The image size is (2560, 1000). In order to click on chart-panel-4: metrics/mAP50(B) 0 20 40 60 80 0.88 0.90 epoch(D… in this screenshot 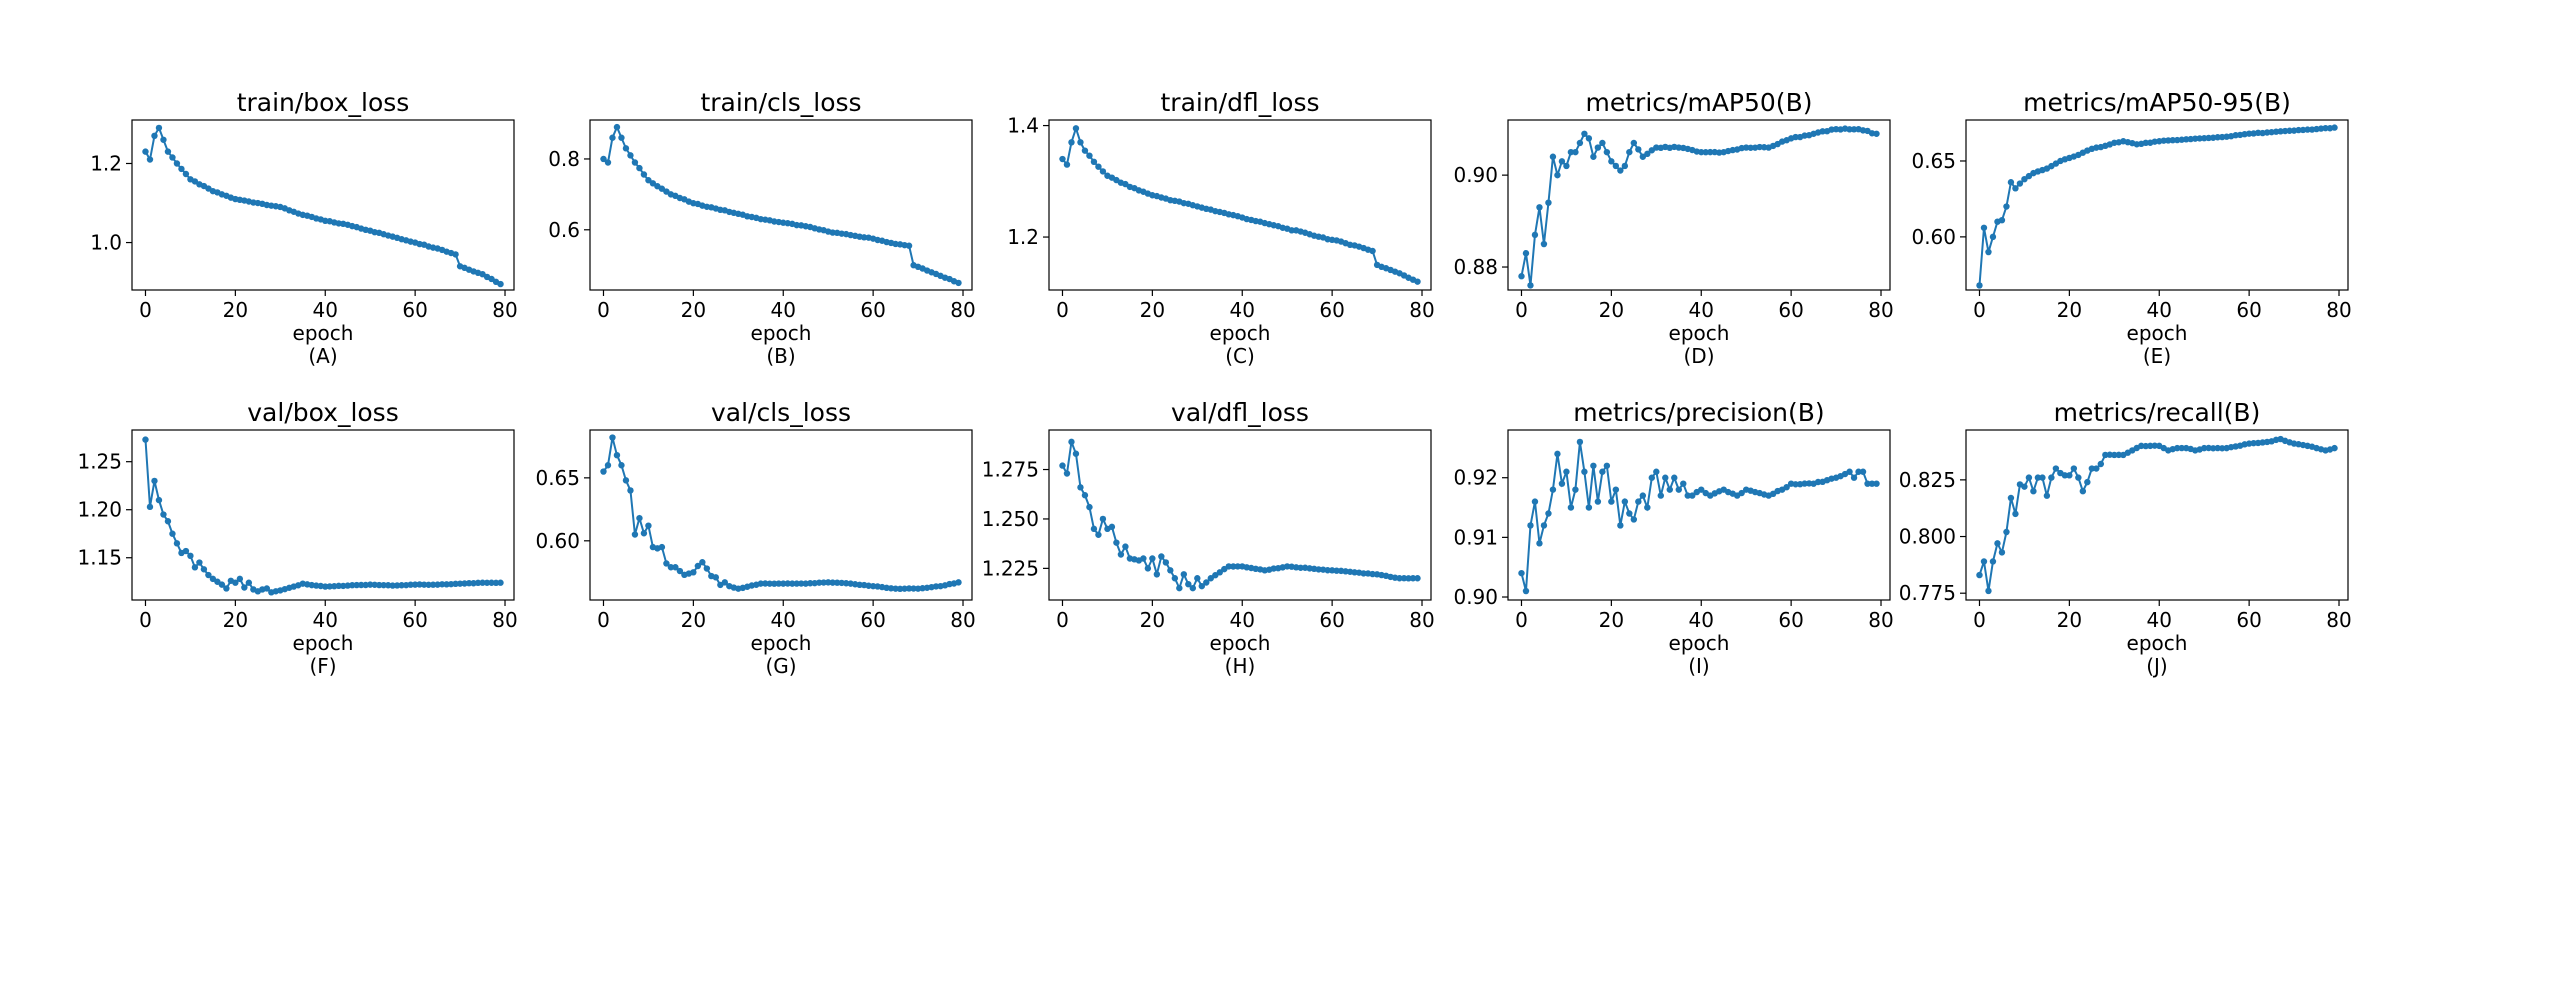, I will do `click(1673, 228)`.